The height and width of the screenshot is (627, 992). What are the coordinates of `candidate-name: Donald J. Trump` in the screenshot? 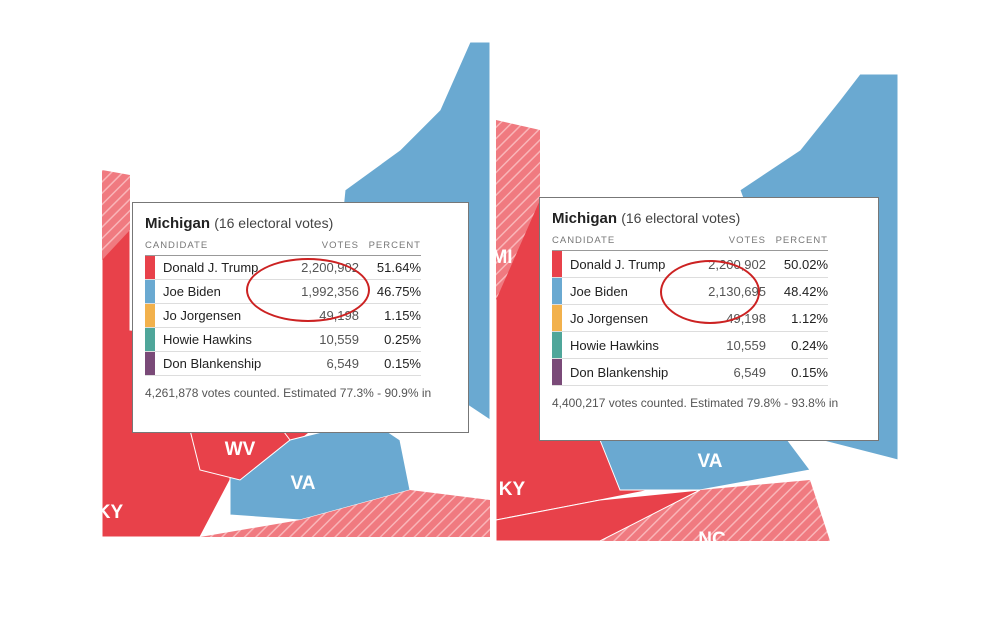 It's located at (624, 264).